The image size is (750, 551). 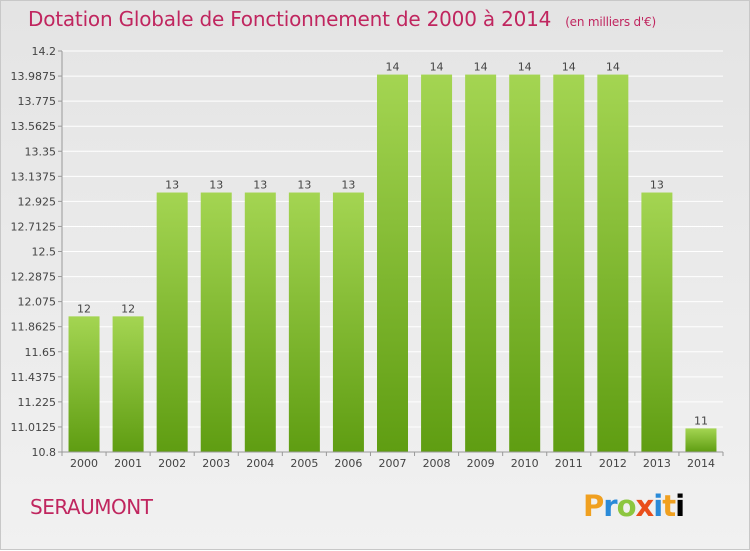 I want to click on bar-2005, so click(x=304, y=322).